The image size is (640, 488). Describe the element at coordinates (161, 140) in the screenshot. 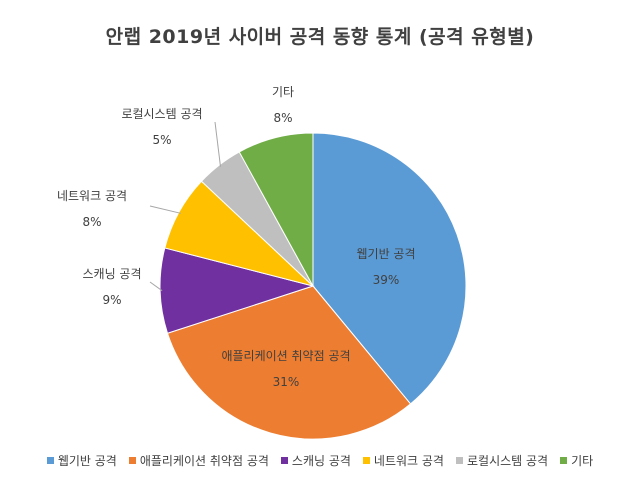

I see `slice-value-label: 5%` at that location.